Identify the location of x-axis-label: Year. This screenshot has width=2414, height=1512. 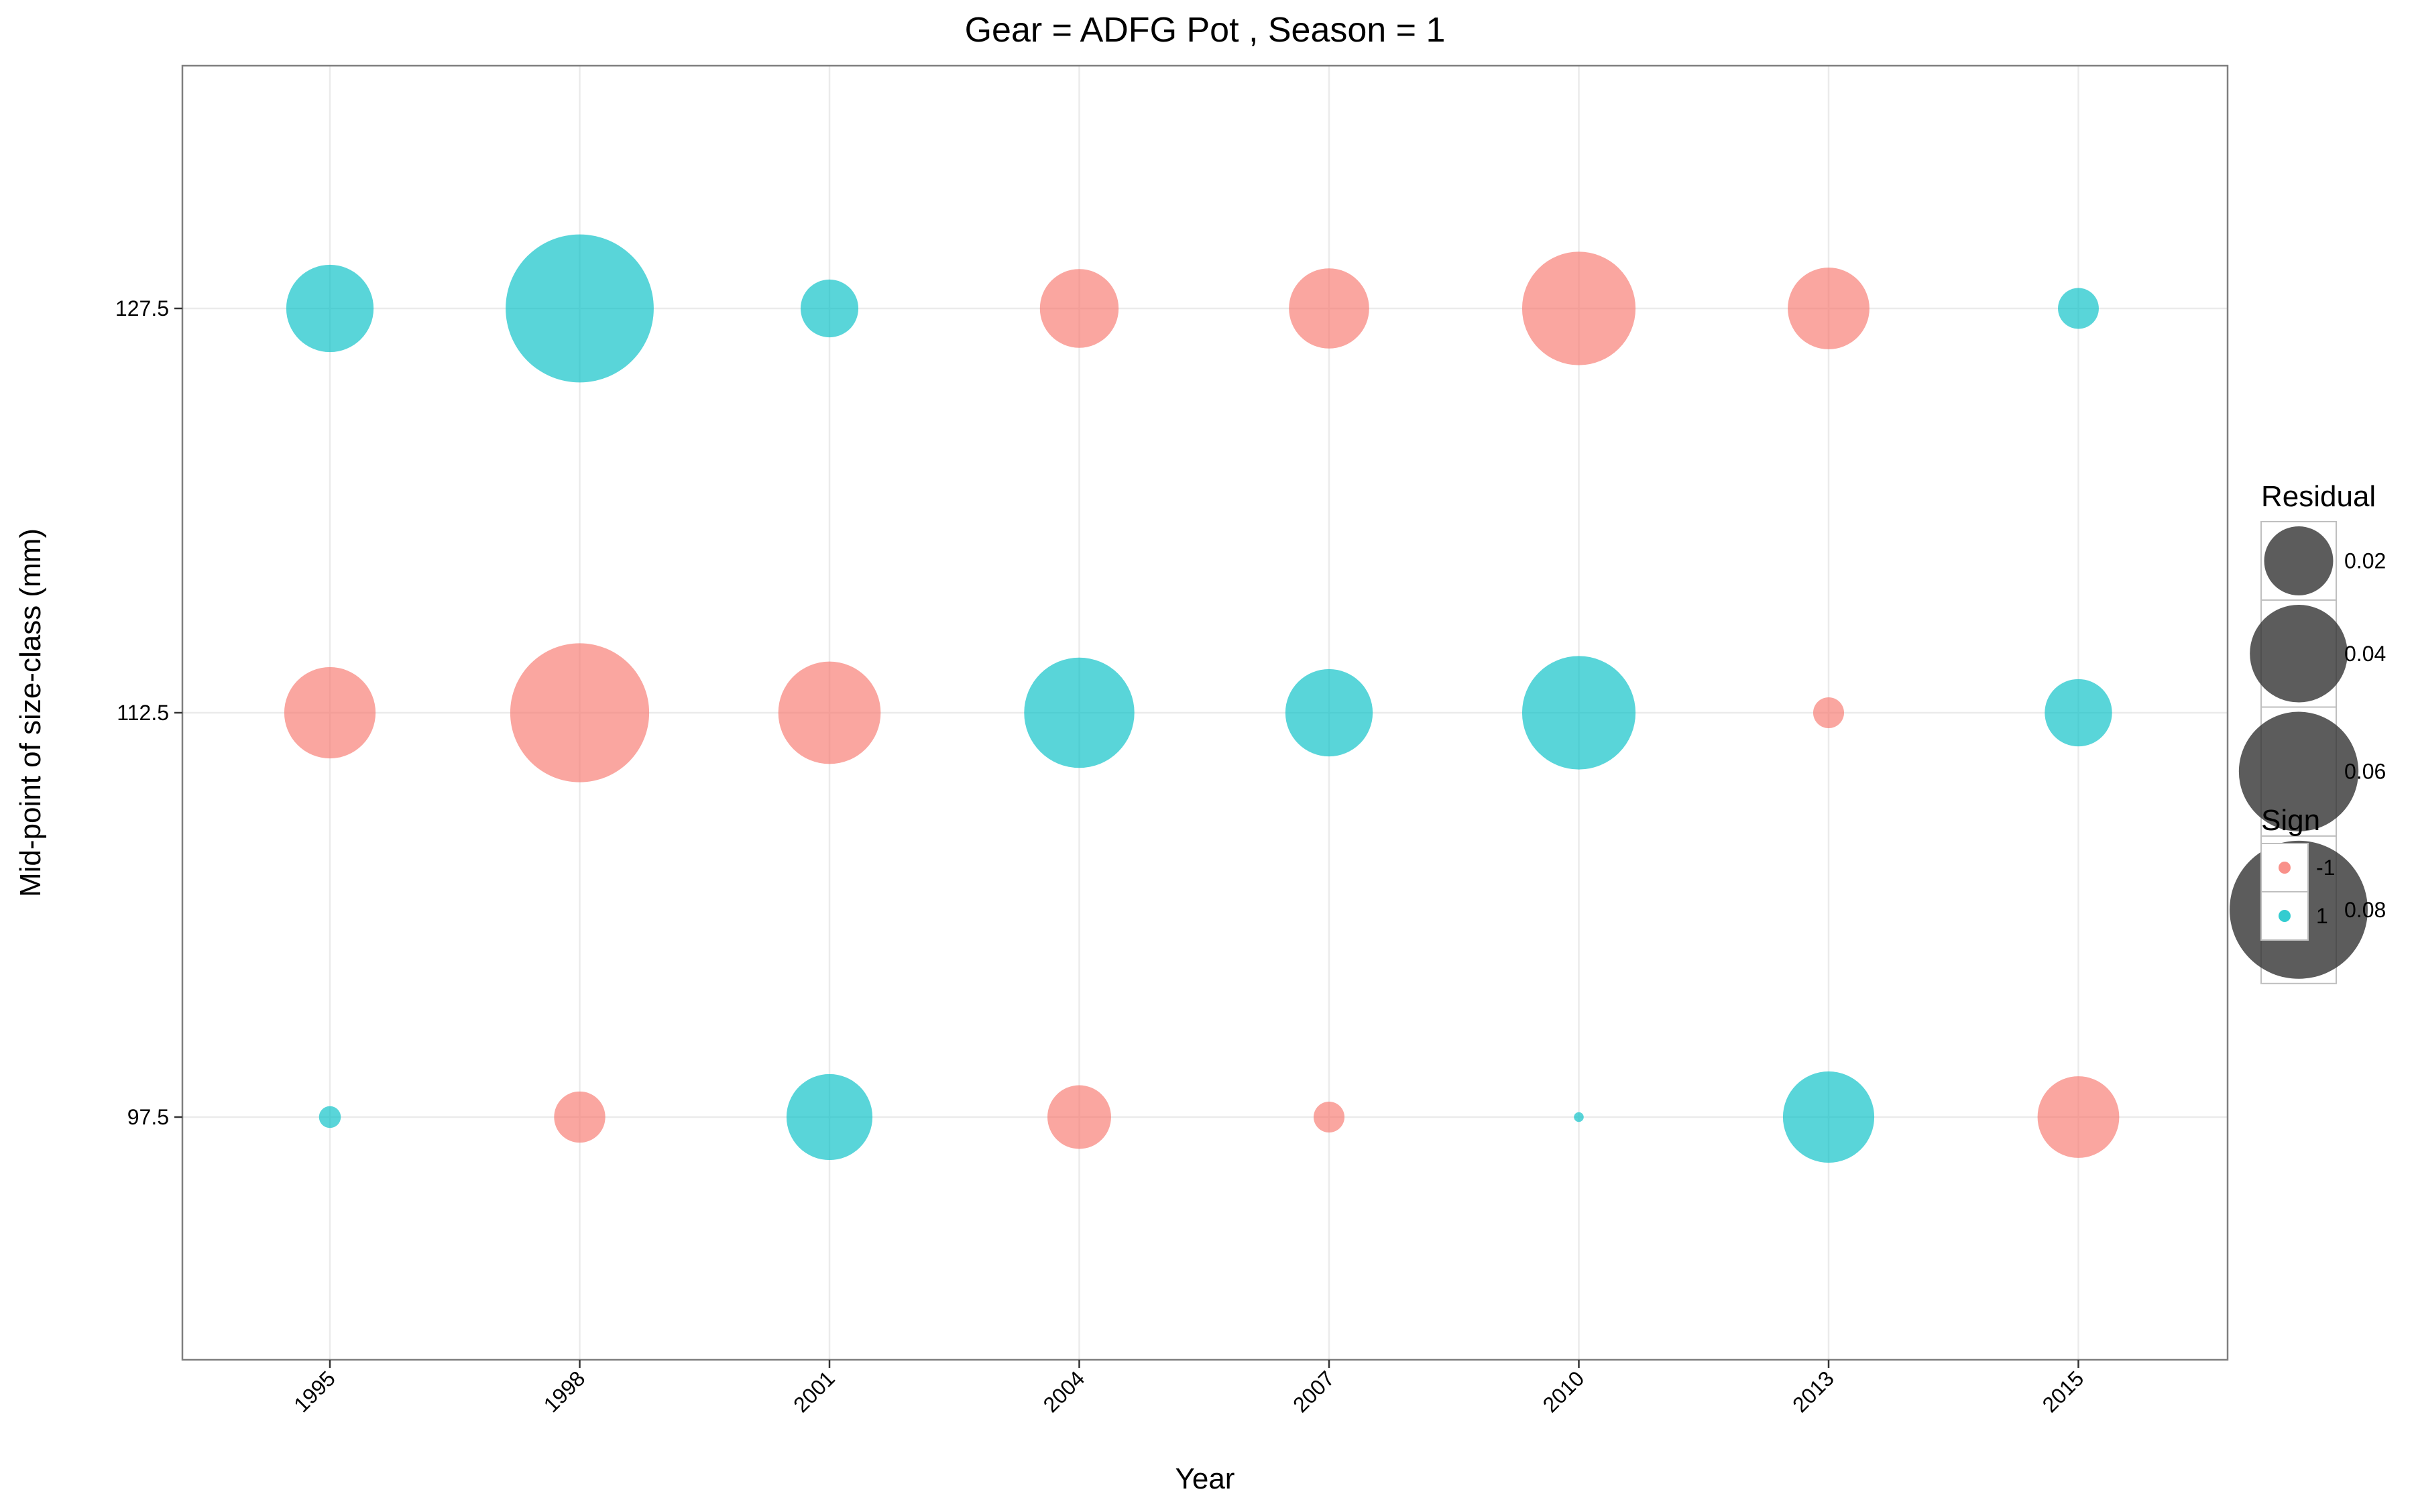
(1205, 1479).